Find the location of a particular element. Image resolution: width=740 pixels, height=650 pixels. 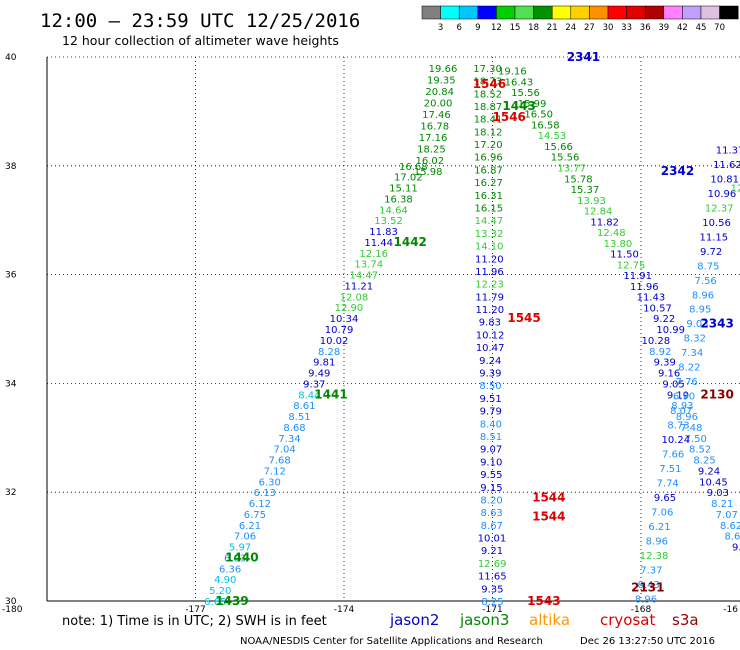

pass-time-label: 1545 is located at coordinates (523, 318).